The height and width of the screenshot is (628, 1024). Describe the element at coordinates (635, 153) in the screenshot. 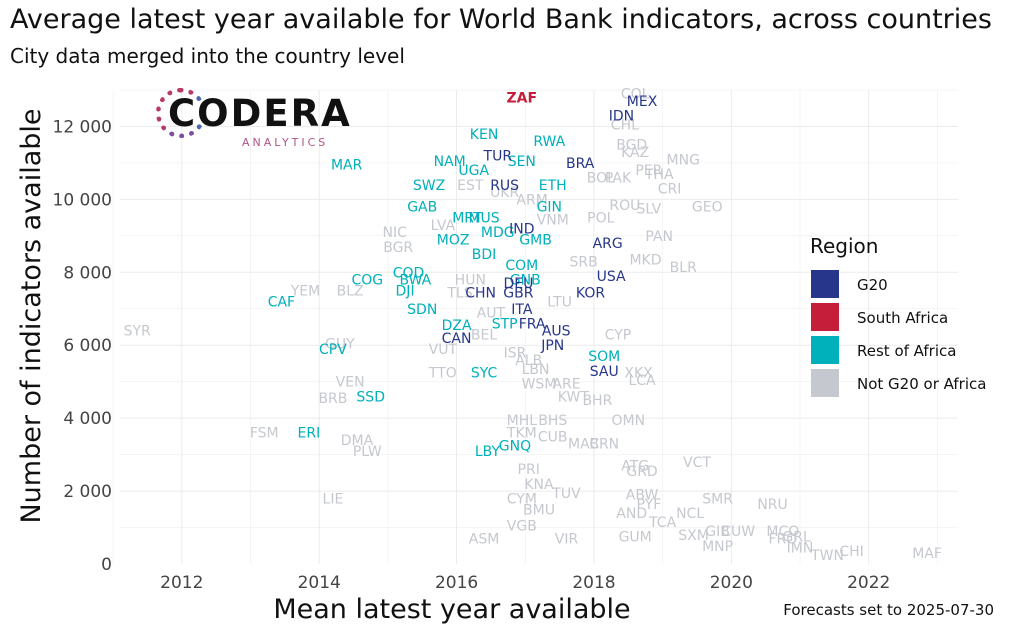

I see `point-kaz: KAZ` at that location.